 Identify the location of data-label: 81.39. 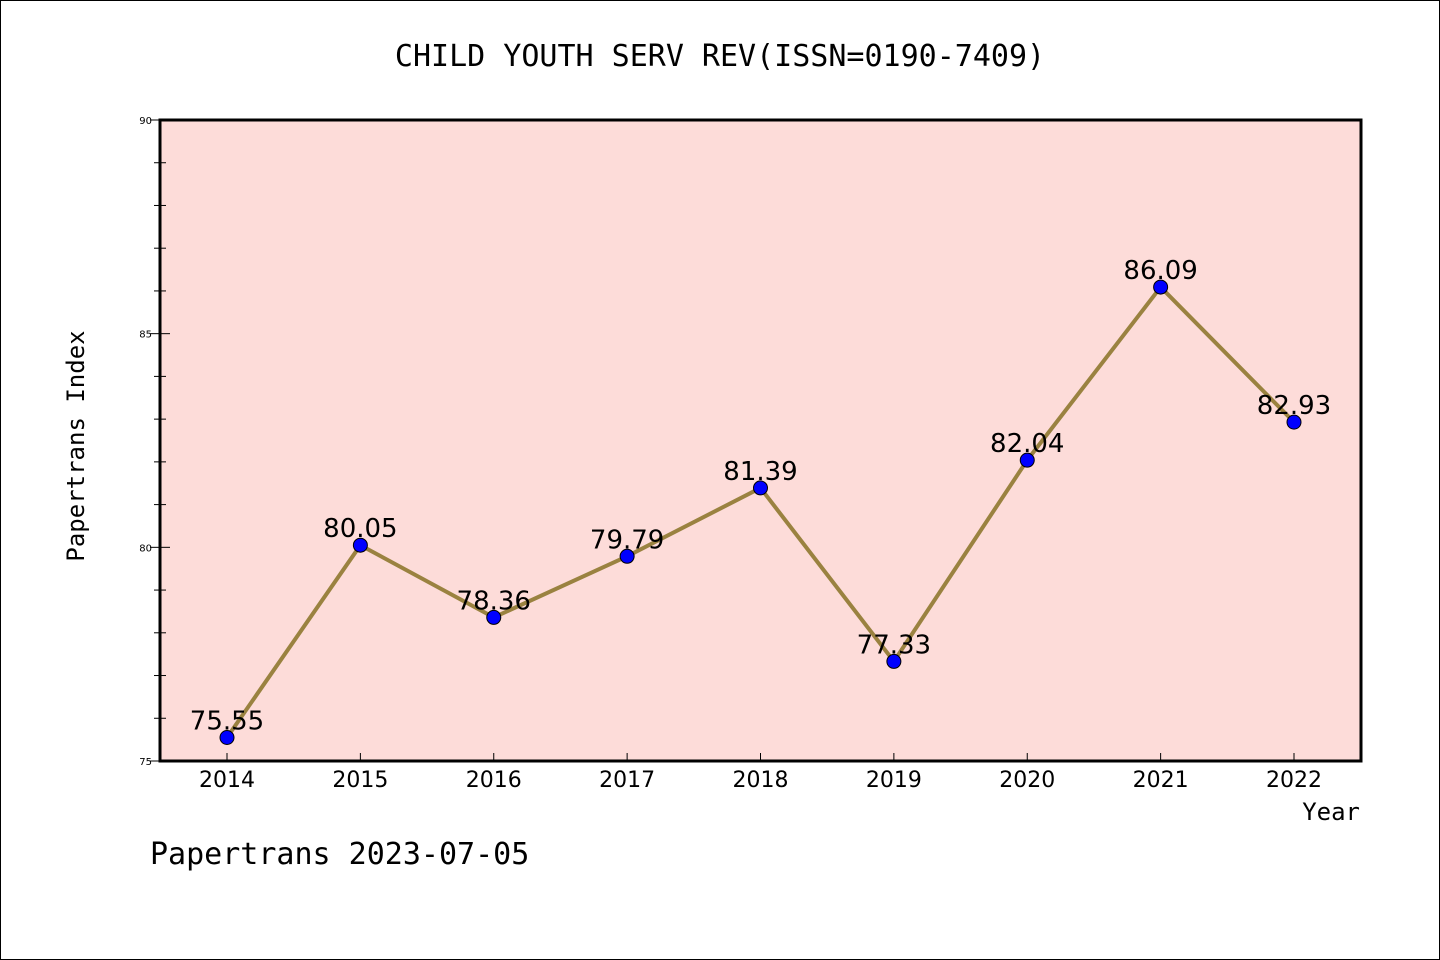
(760, 472).